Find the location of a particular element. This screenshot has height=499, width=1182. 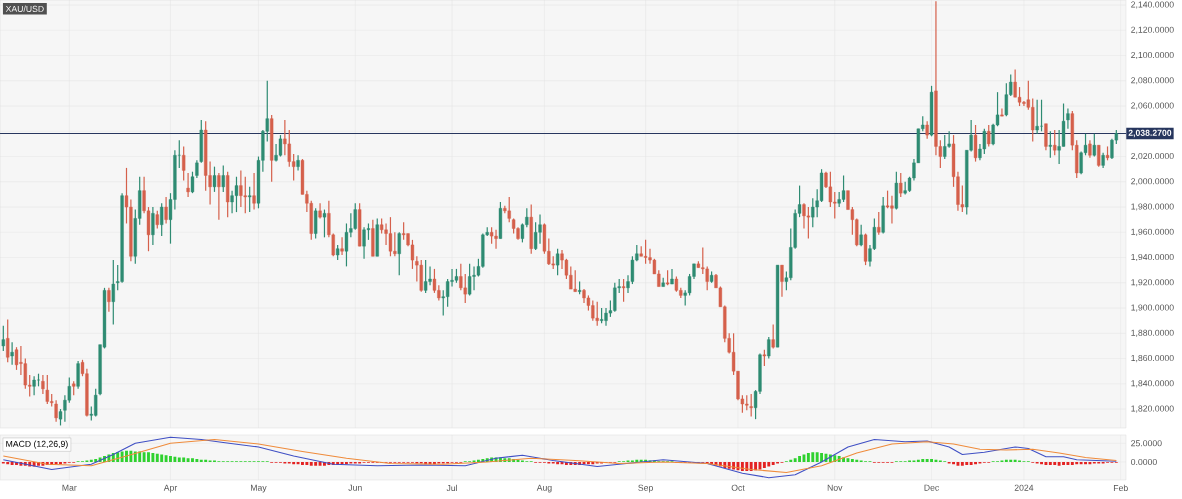

ref-line-label: 2,038.2700 is located at coordinates (1150, 133).